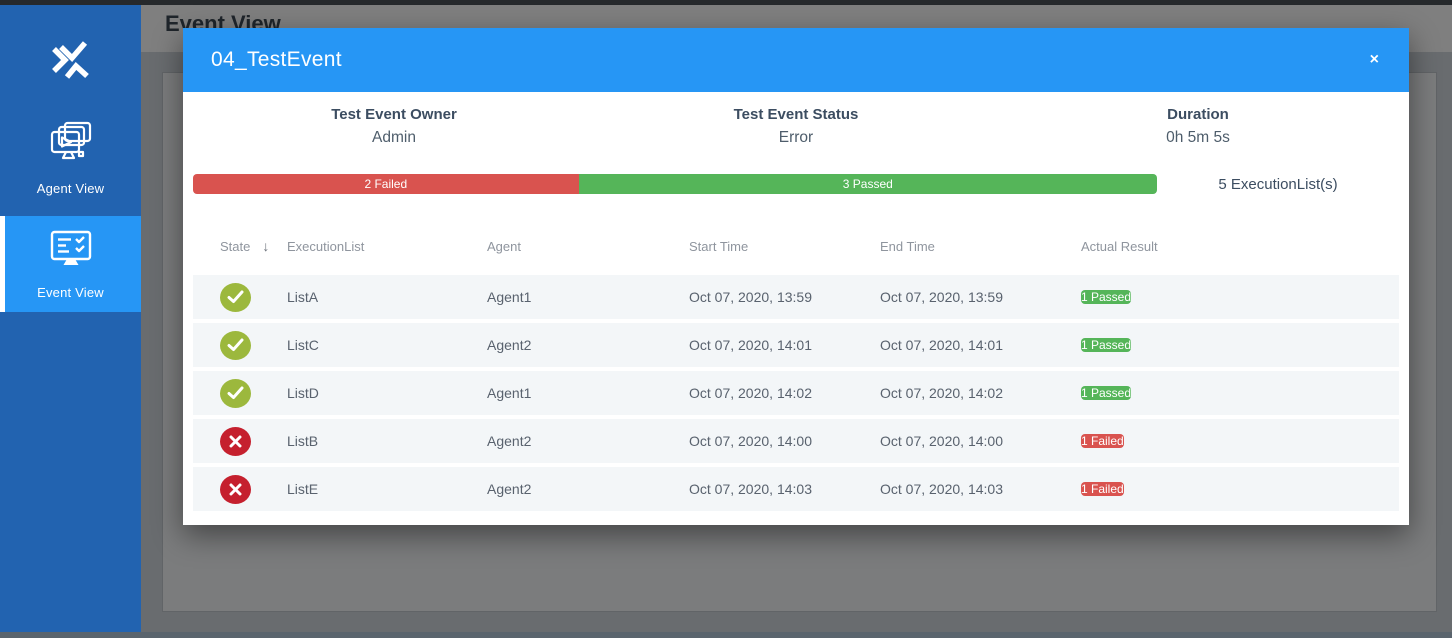 The width and height of the screenshot is (1452, 638). What do you see at coordinates (750, 297) in the screenshot?
I see `start-time-cell: Oct 07, 2020, 13:59` at bounding box center [750, 297].